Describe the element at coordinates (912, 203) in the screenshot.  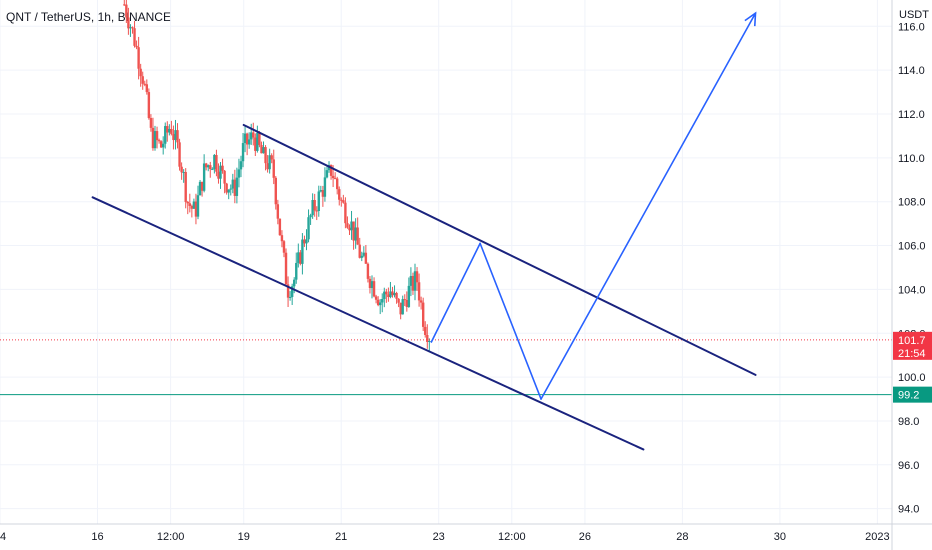
I see `y-tick-label: 108.0` at that location.